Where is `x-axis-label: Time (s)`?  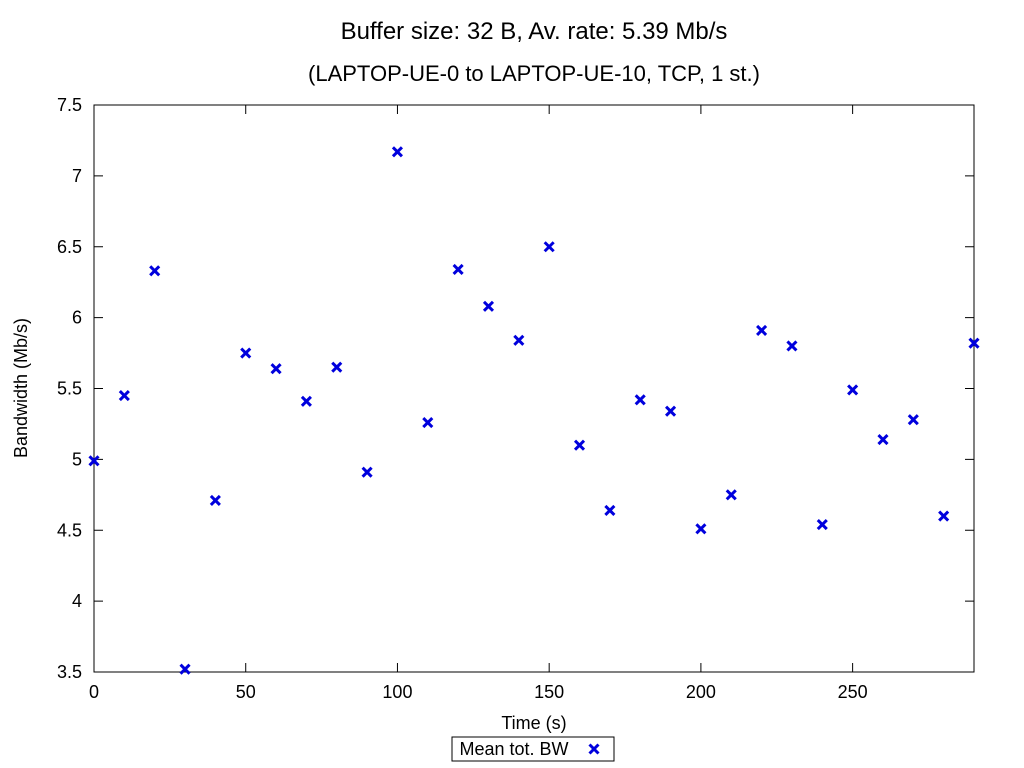
x-axis-label: Time (s) is located at coordinates (533, 723).